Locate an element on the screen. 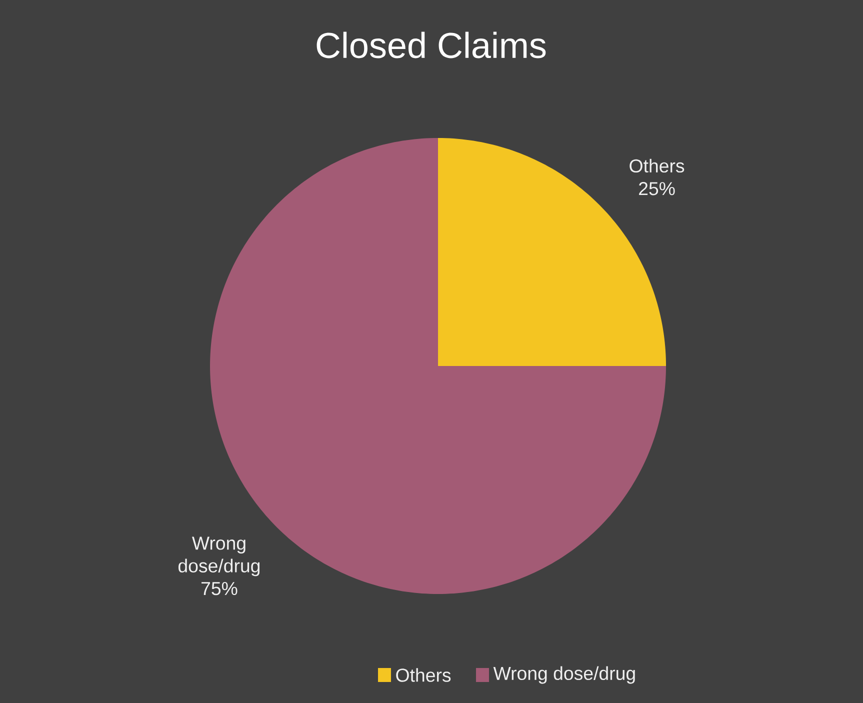  legend-label: Others is located at coordinates (423, 675).